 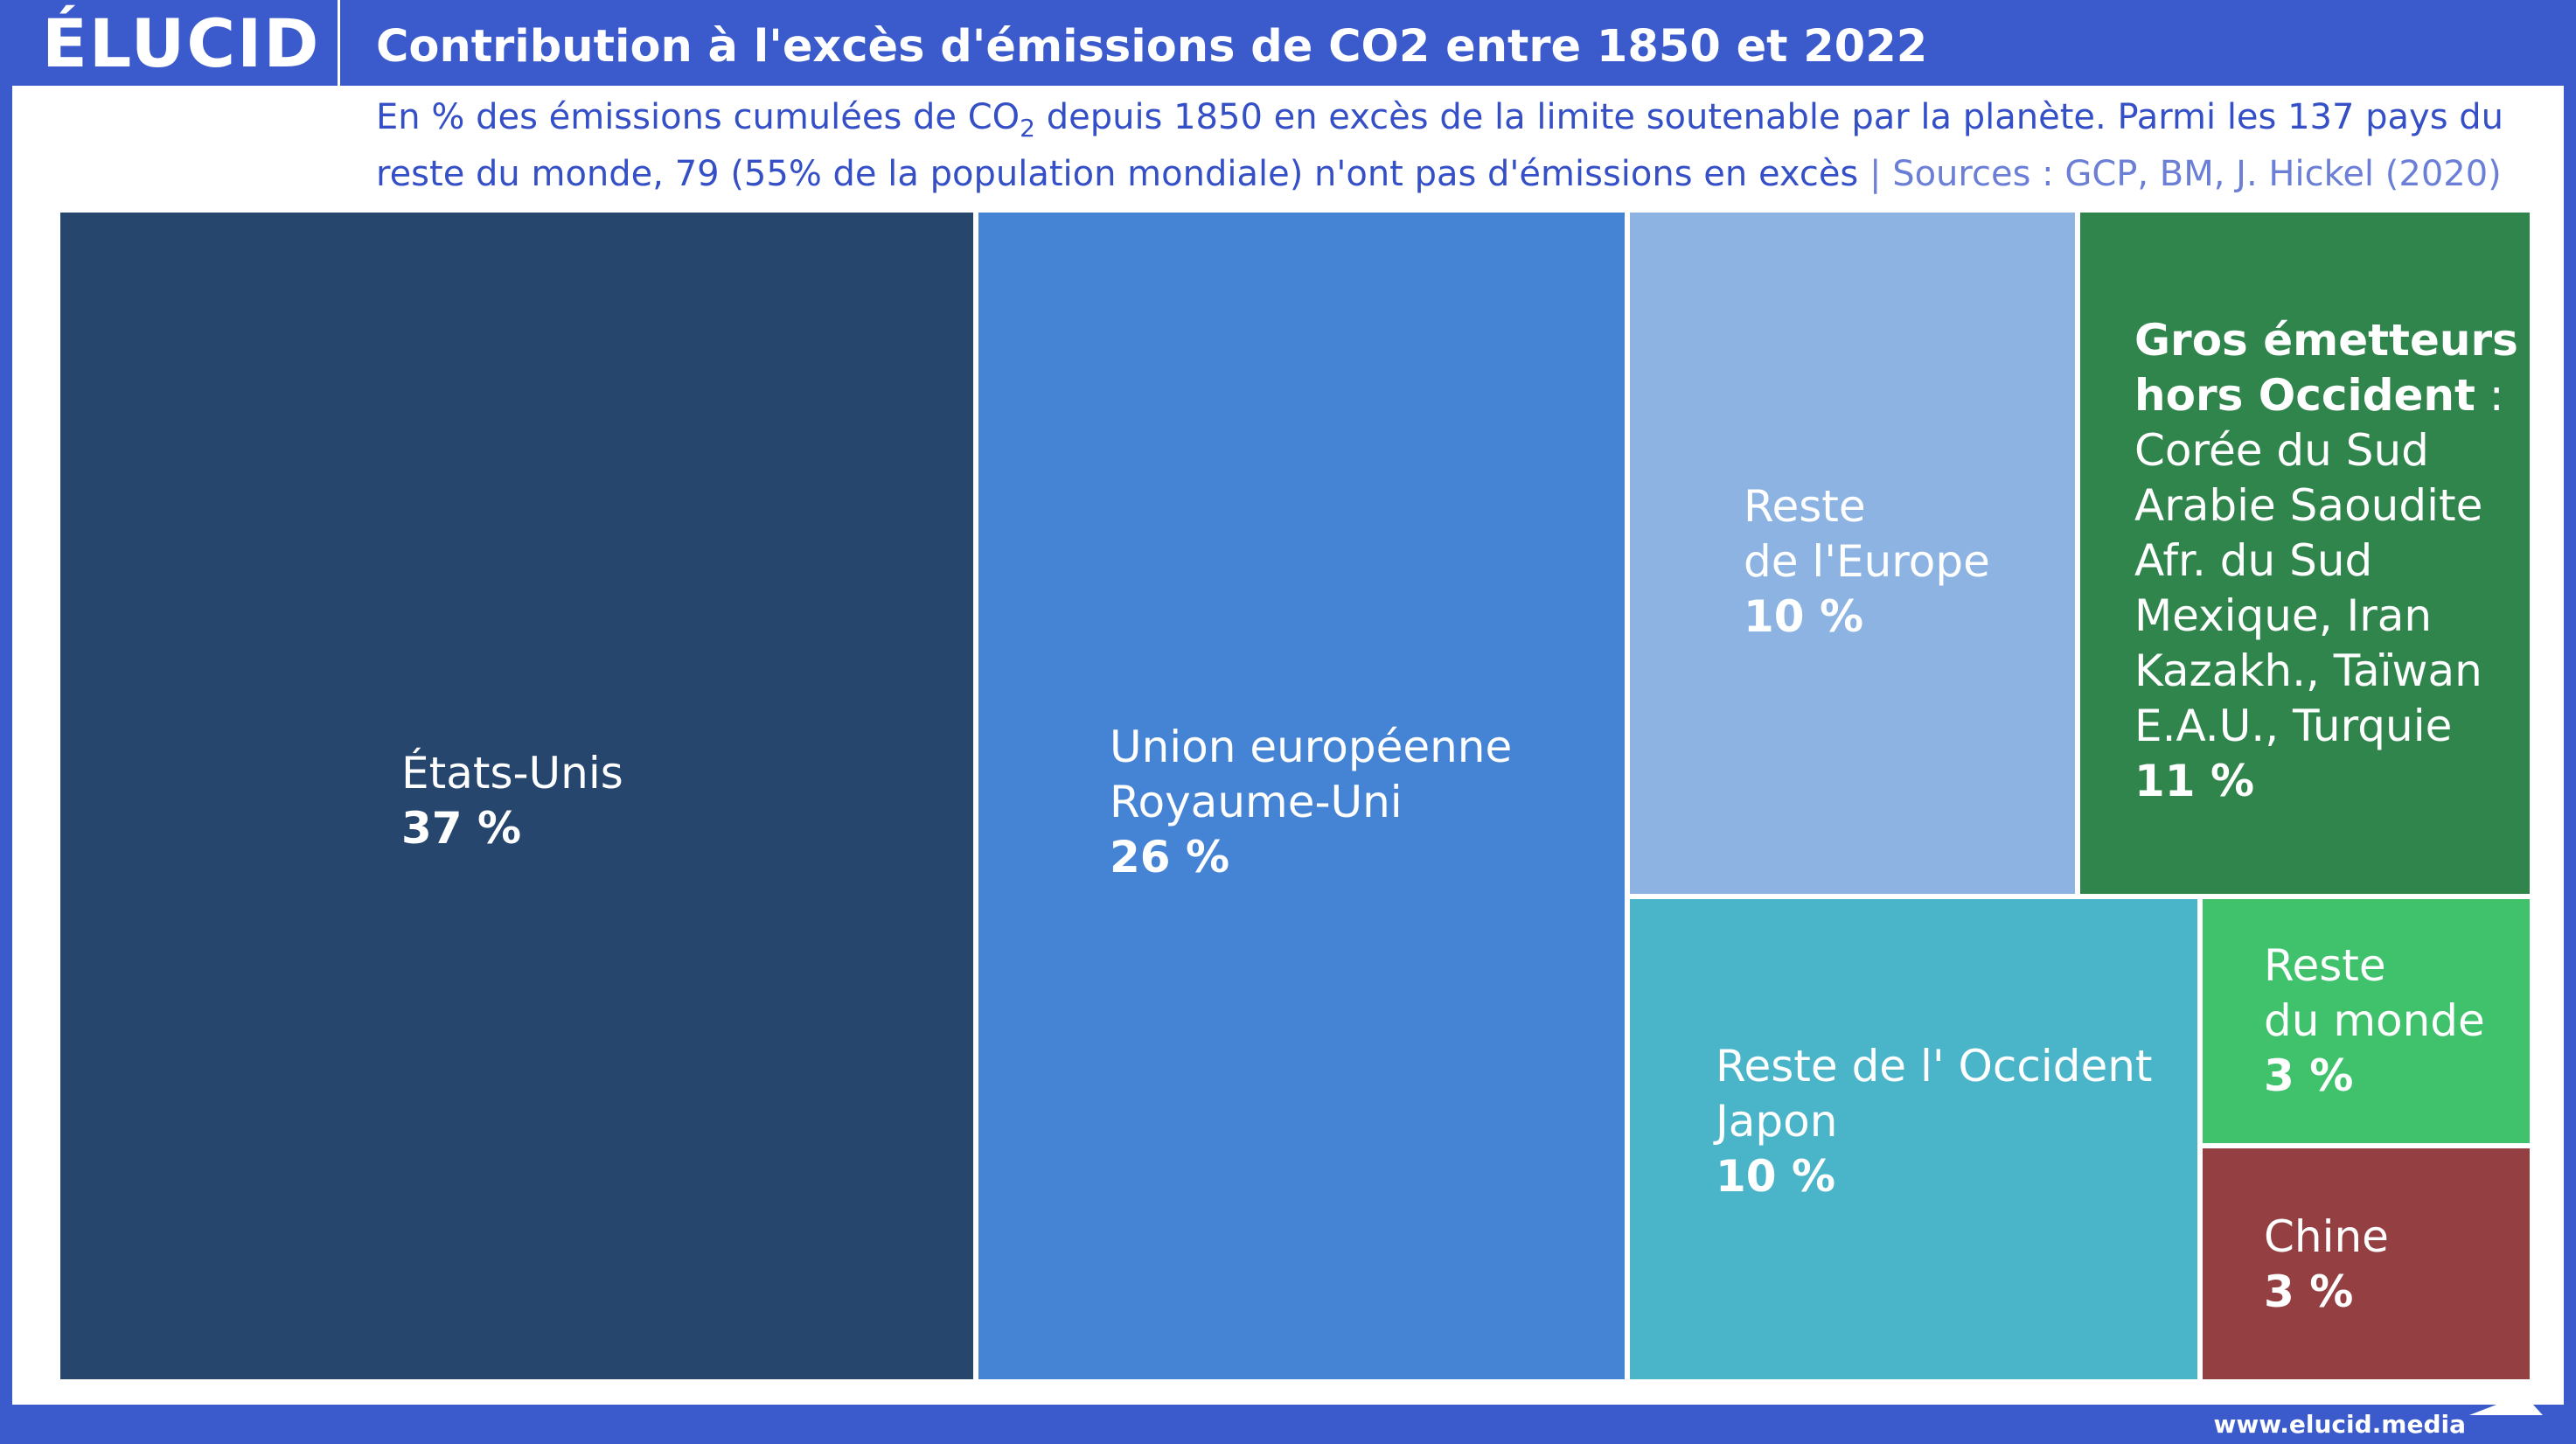 What do you see at coordinates (181, 43) in the screenshot?
I see `elucid-logo: ÉLUCID` at bounding box center [181, 43].